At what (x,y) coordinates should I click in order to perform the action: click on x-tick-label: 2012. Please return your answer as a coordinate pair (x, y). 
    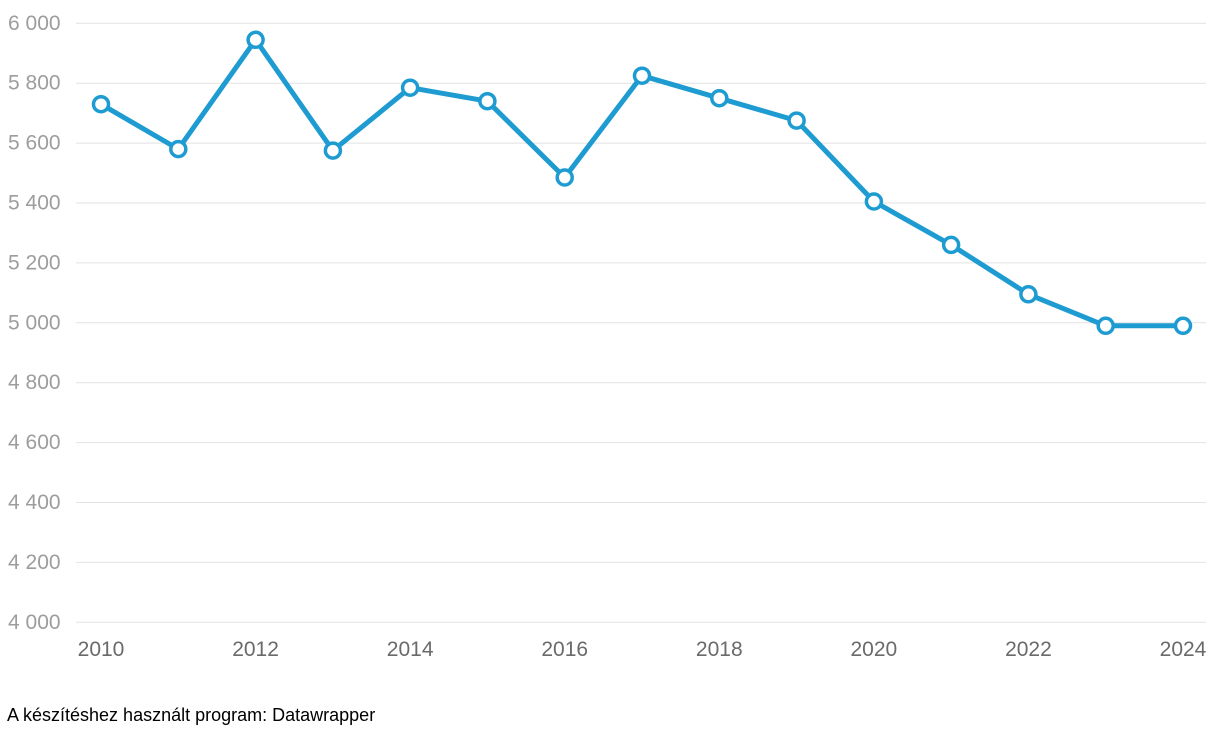
    Looking at the image, I should click on (255, 649).